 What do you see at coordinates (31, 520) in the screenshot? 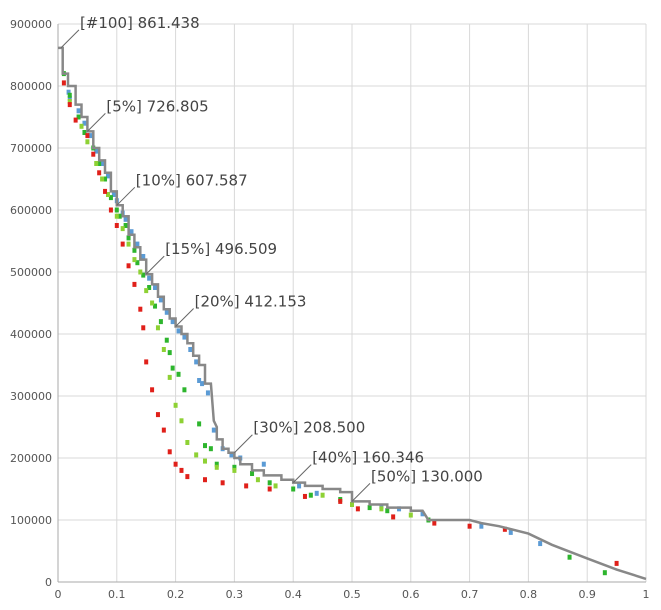
I see `y-tick-label: 100000` at bounding box center [31, 520].